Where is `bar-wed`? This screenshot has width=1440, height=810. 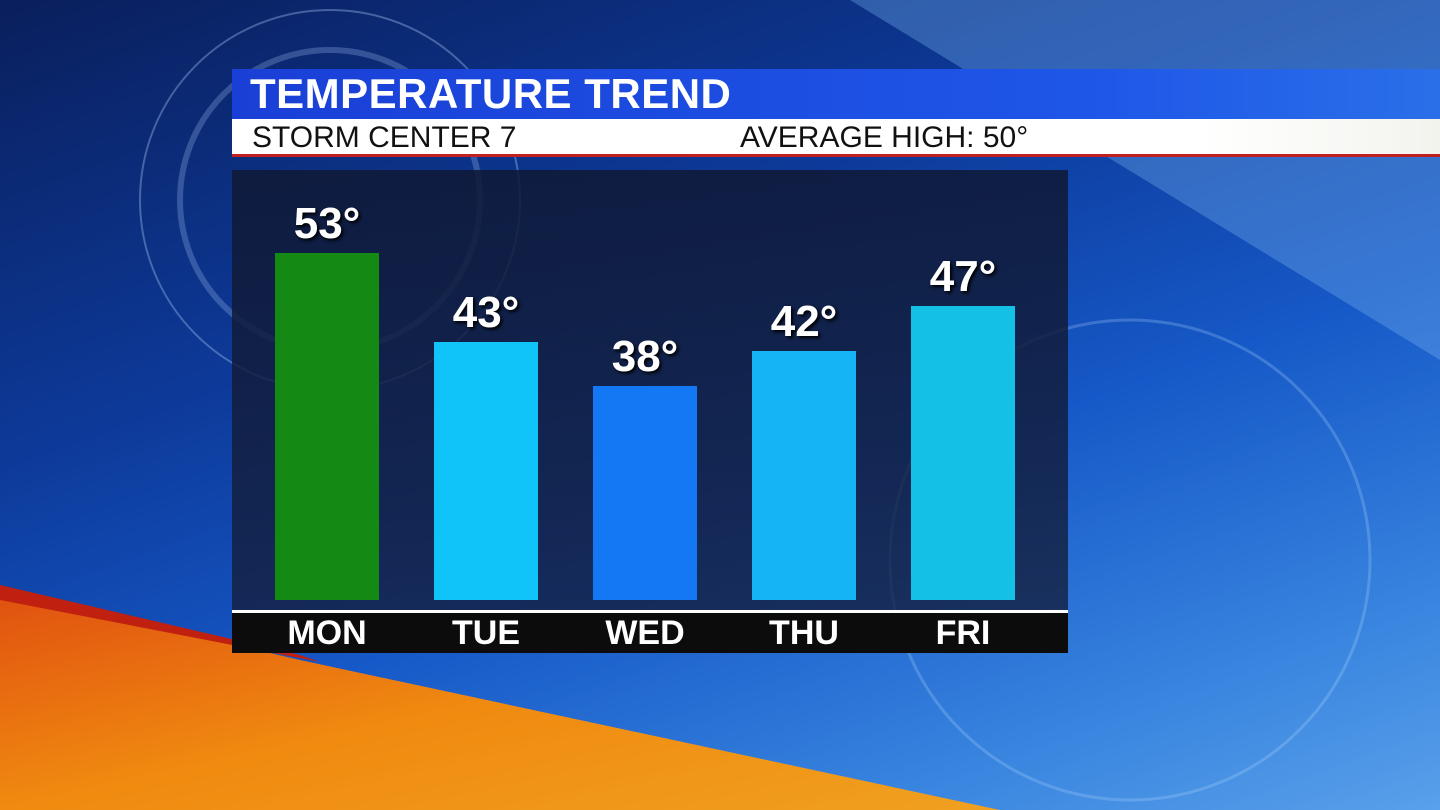 bar-wed is located at coordinates (645, 493).